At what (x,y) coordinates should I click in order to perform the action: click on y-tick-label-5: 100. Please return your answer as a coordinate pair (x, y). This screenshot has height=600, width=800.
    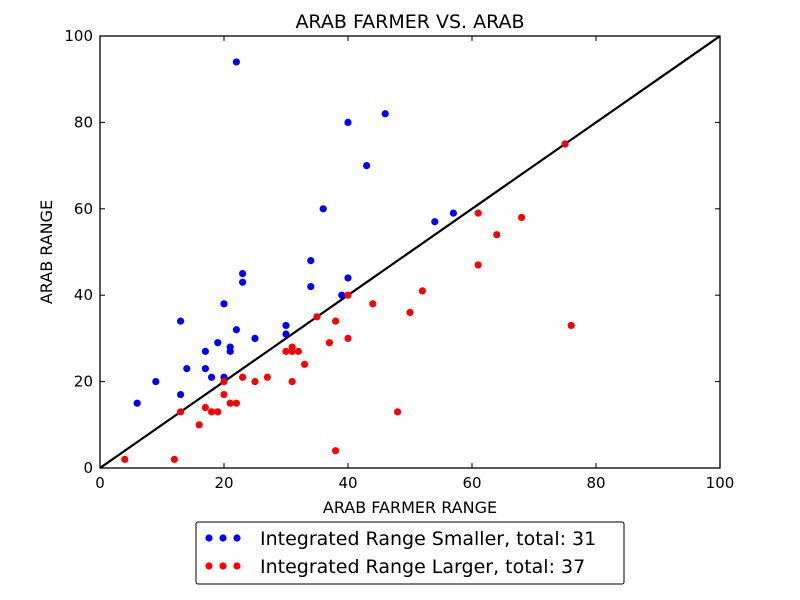
    Looking at the image, I should click on (78, 36).